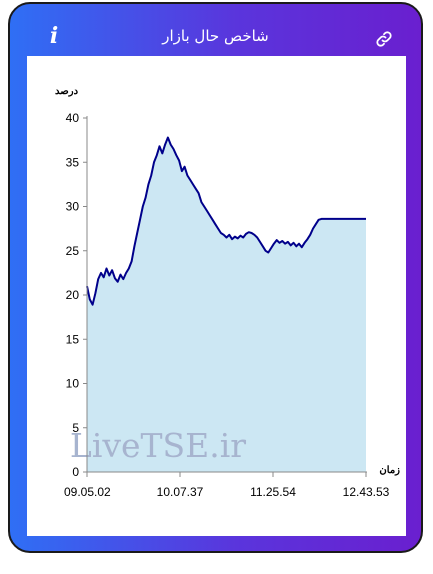  What do you see at coordinates (73, 162) in the screenshot?
I see `y-tick-label: 35` at bounding box center [73, 162].